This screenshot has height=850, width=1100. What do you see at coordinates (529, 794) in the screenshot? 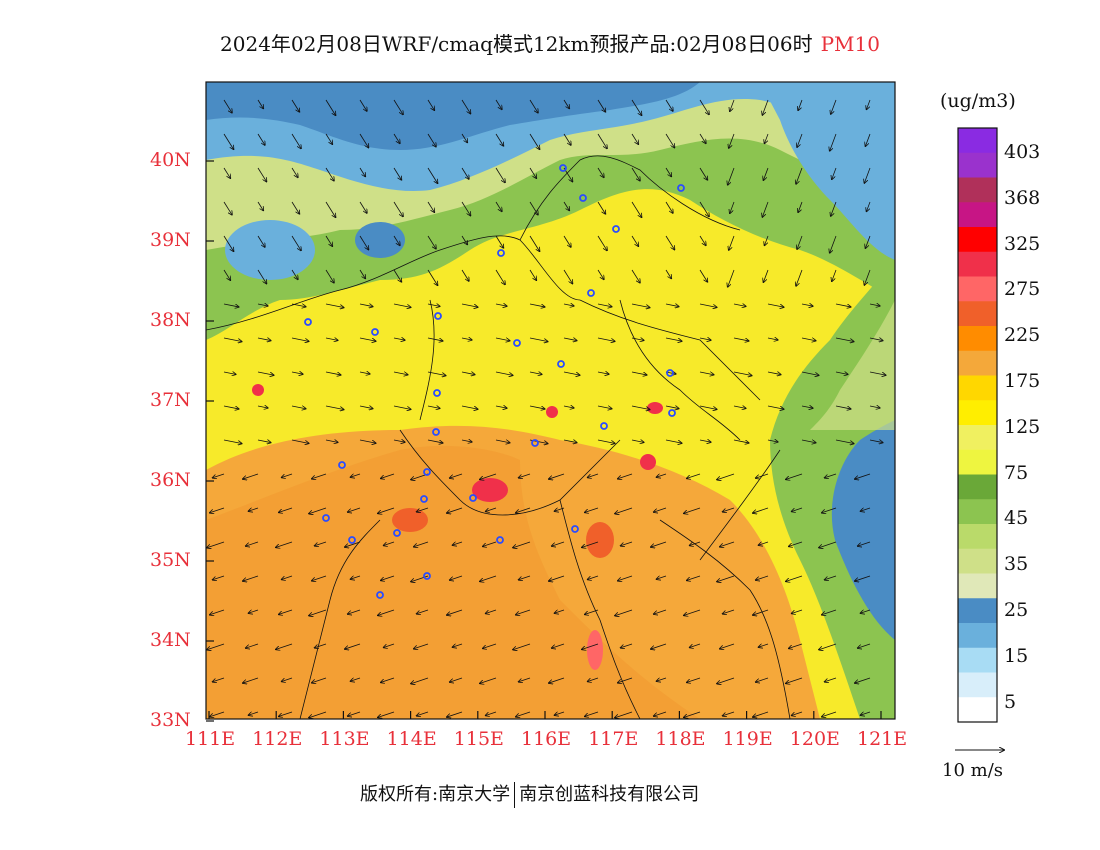
I see `copyright-footer: 版权所有:南京大学 南京创蓝科技有限公司` at bounding box center [529, 794].